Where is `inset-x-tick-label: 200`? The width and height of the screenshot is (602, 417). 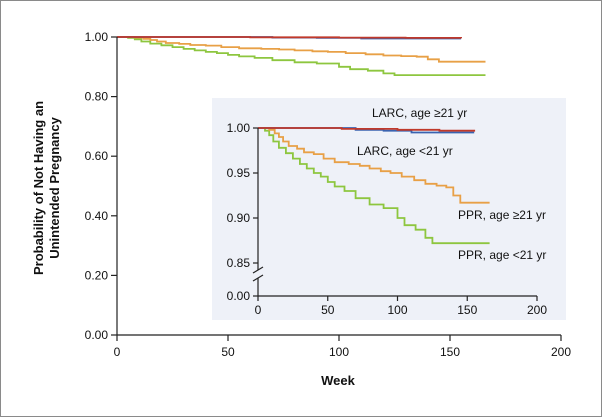
inset-x-tick-label: 200 is located at coordinates (537, 310).